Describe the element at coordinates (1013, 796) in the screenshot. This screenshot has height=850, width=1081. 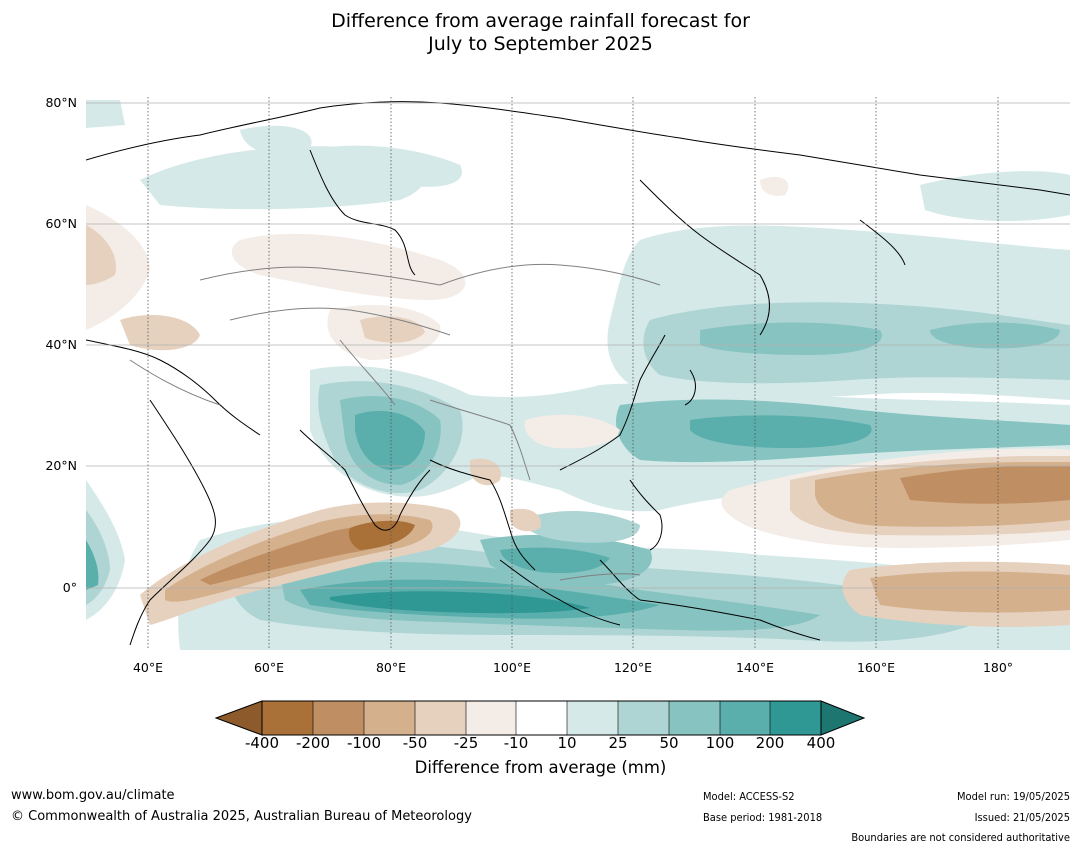
I see `model-run-date: Model run: 19/05/2025` at that location.